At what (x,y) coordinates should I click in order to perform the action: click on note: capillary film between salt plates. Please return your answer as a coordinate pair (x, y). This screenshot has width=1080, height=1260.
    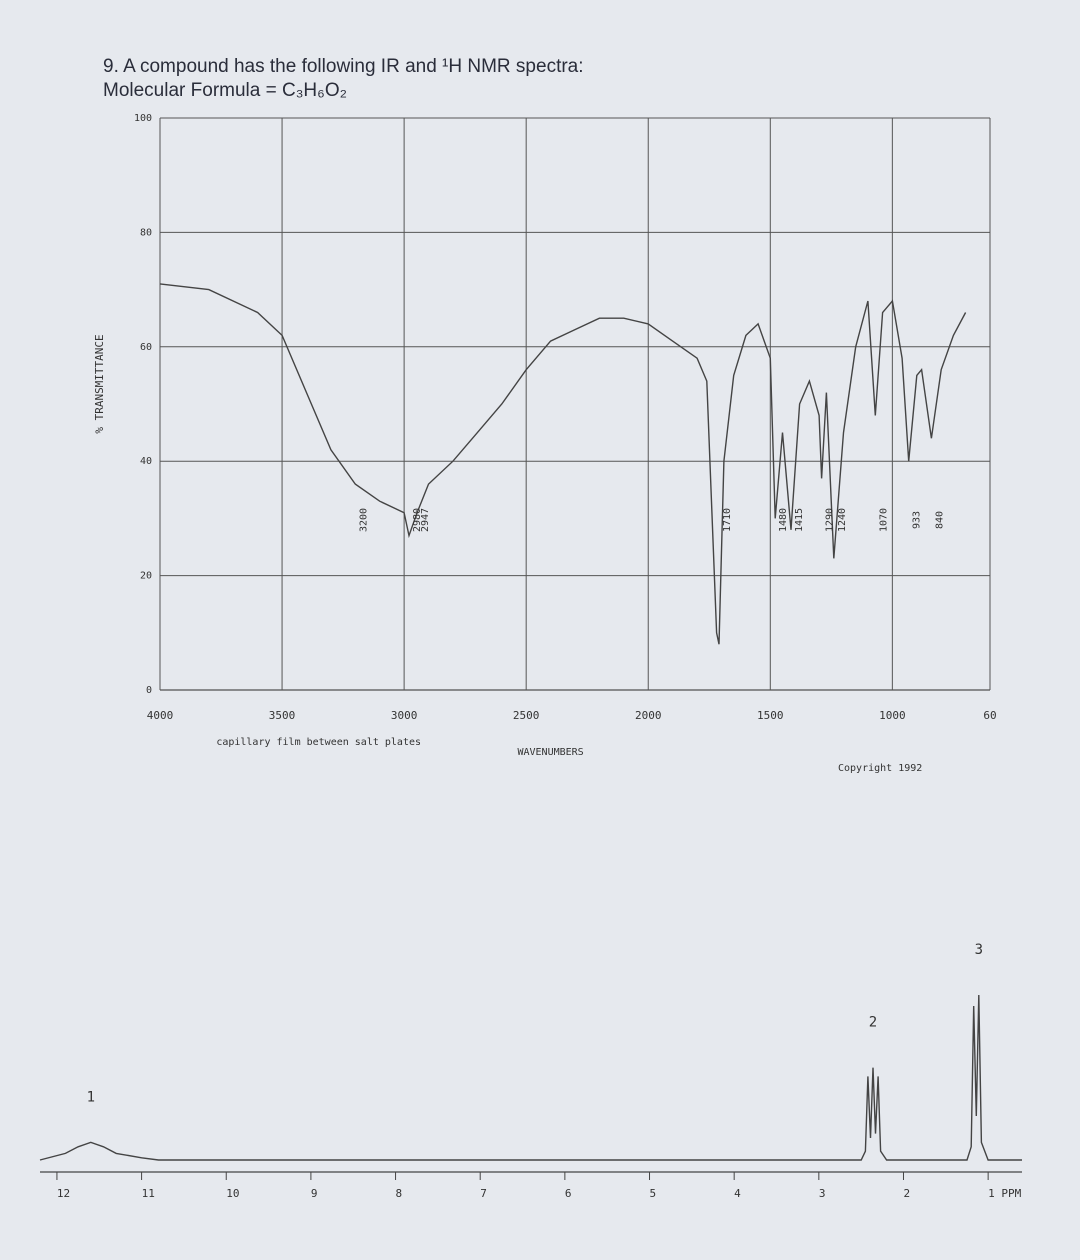
    Looking at the image, I should click on (318, 742).